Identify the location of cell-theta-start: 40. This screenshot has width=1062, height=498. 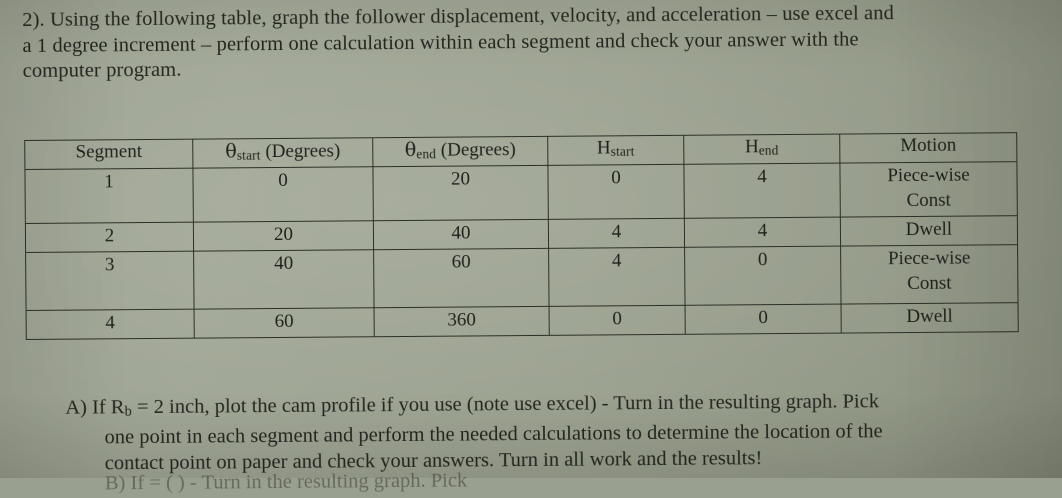
(284, 280).